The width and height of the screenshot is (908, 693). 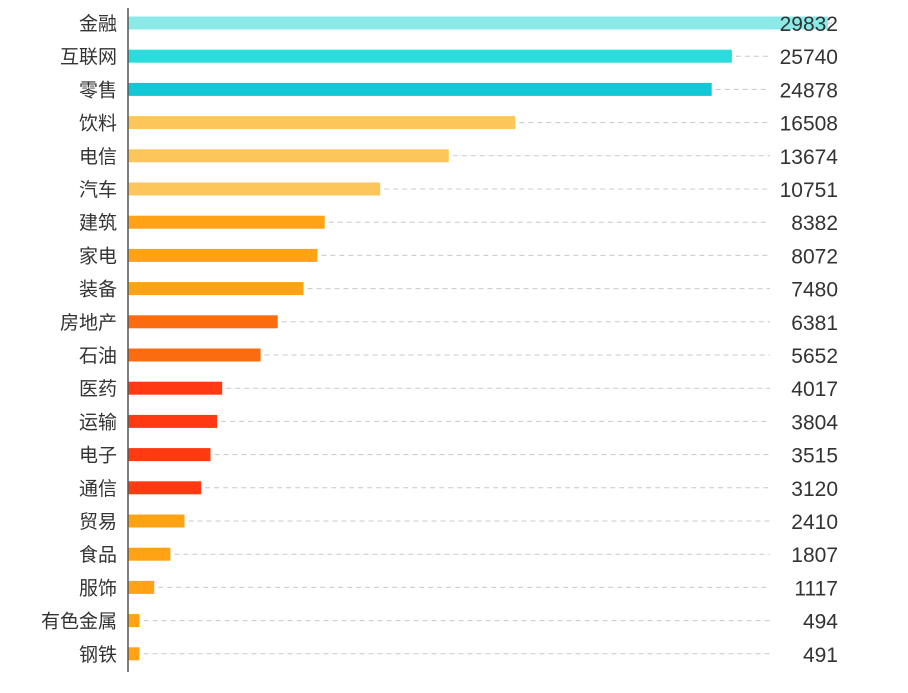 What do you see at coordinates (88, 57) in the screenshot?
I see `category-label: 互联网` at bounding box center [88, 57].